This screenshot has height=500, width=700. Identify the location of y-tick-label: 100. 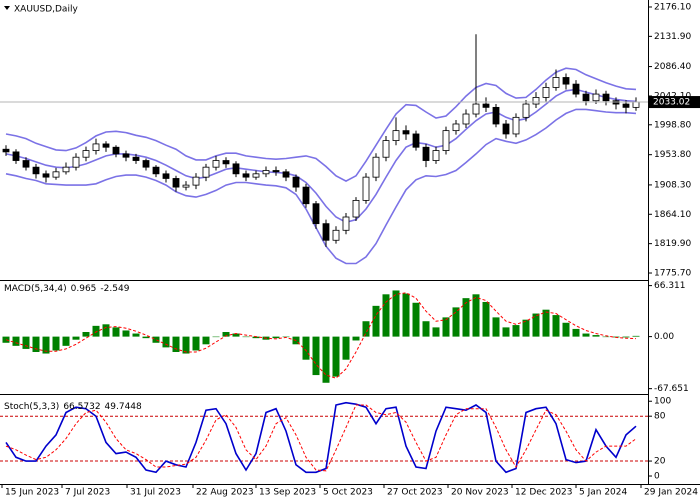
(662, 402).